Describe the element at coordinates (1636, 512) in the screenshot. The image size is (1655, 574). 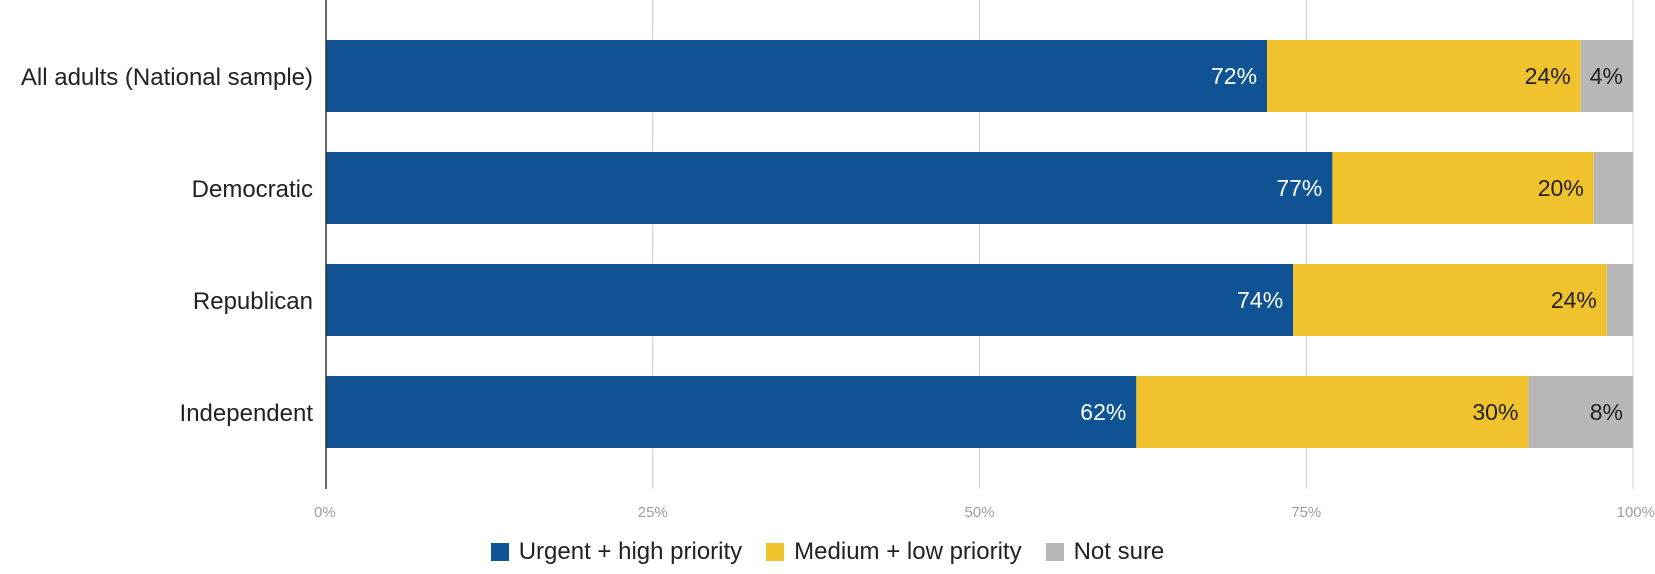
I see `x-tick-label-100: 100%` at that location.